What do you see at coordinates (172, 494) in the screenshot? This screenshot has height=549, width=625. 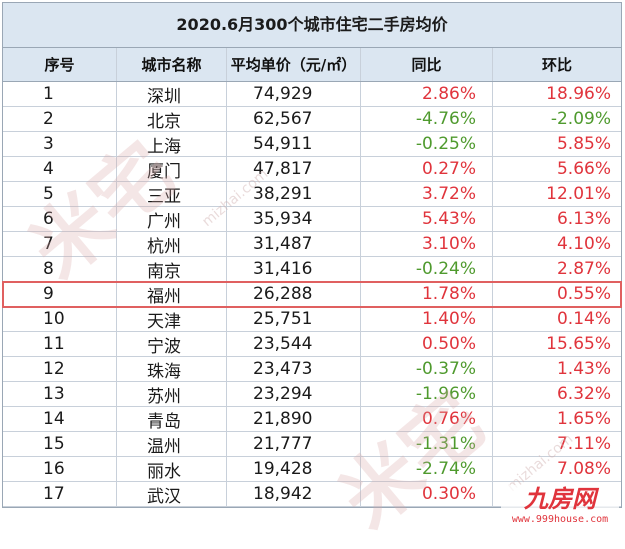 I see `row-city: 武汉` at bounding box center [172, 494].